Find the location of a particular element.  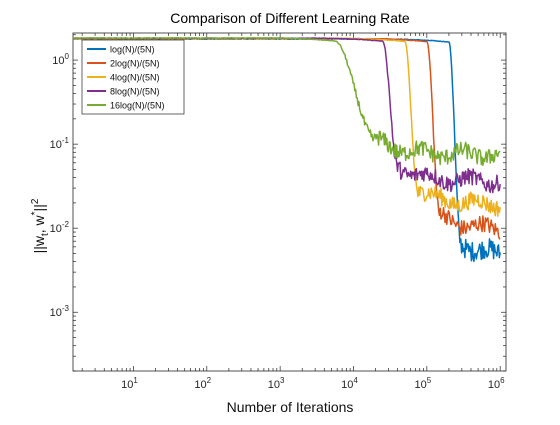

y-label-mid: , w is located at coordinates (39, 223).